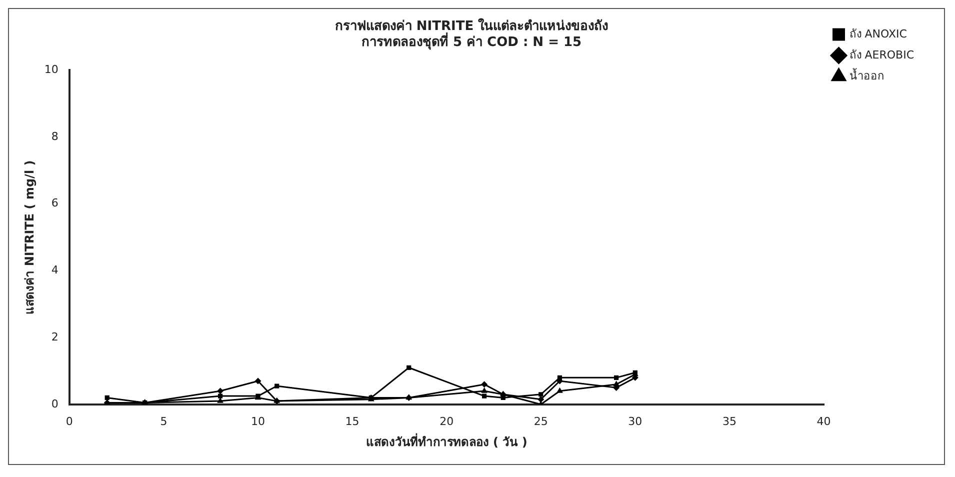  Describe the element at coordinates (257, 421) in the screenshot. I see `x-tick-label: 10` at that location.